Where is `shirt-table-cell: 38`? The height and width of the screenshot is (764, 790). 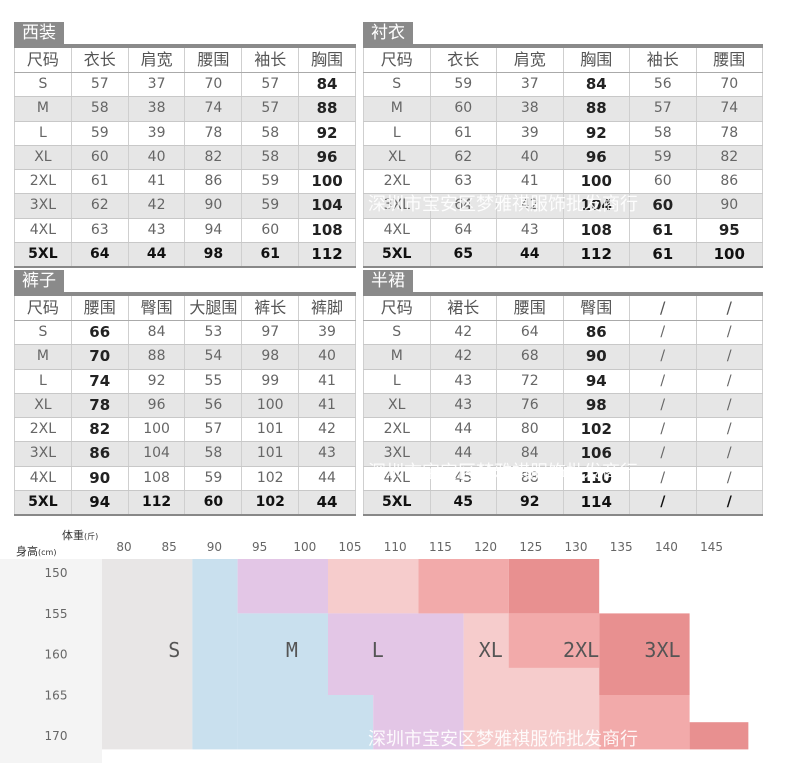
shirt-table-cell: 38 is located at coordinates (530, 109).